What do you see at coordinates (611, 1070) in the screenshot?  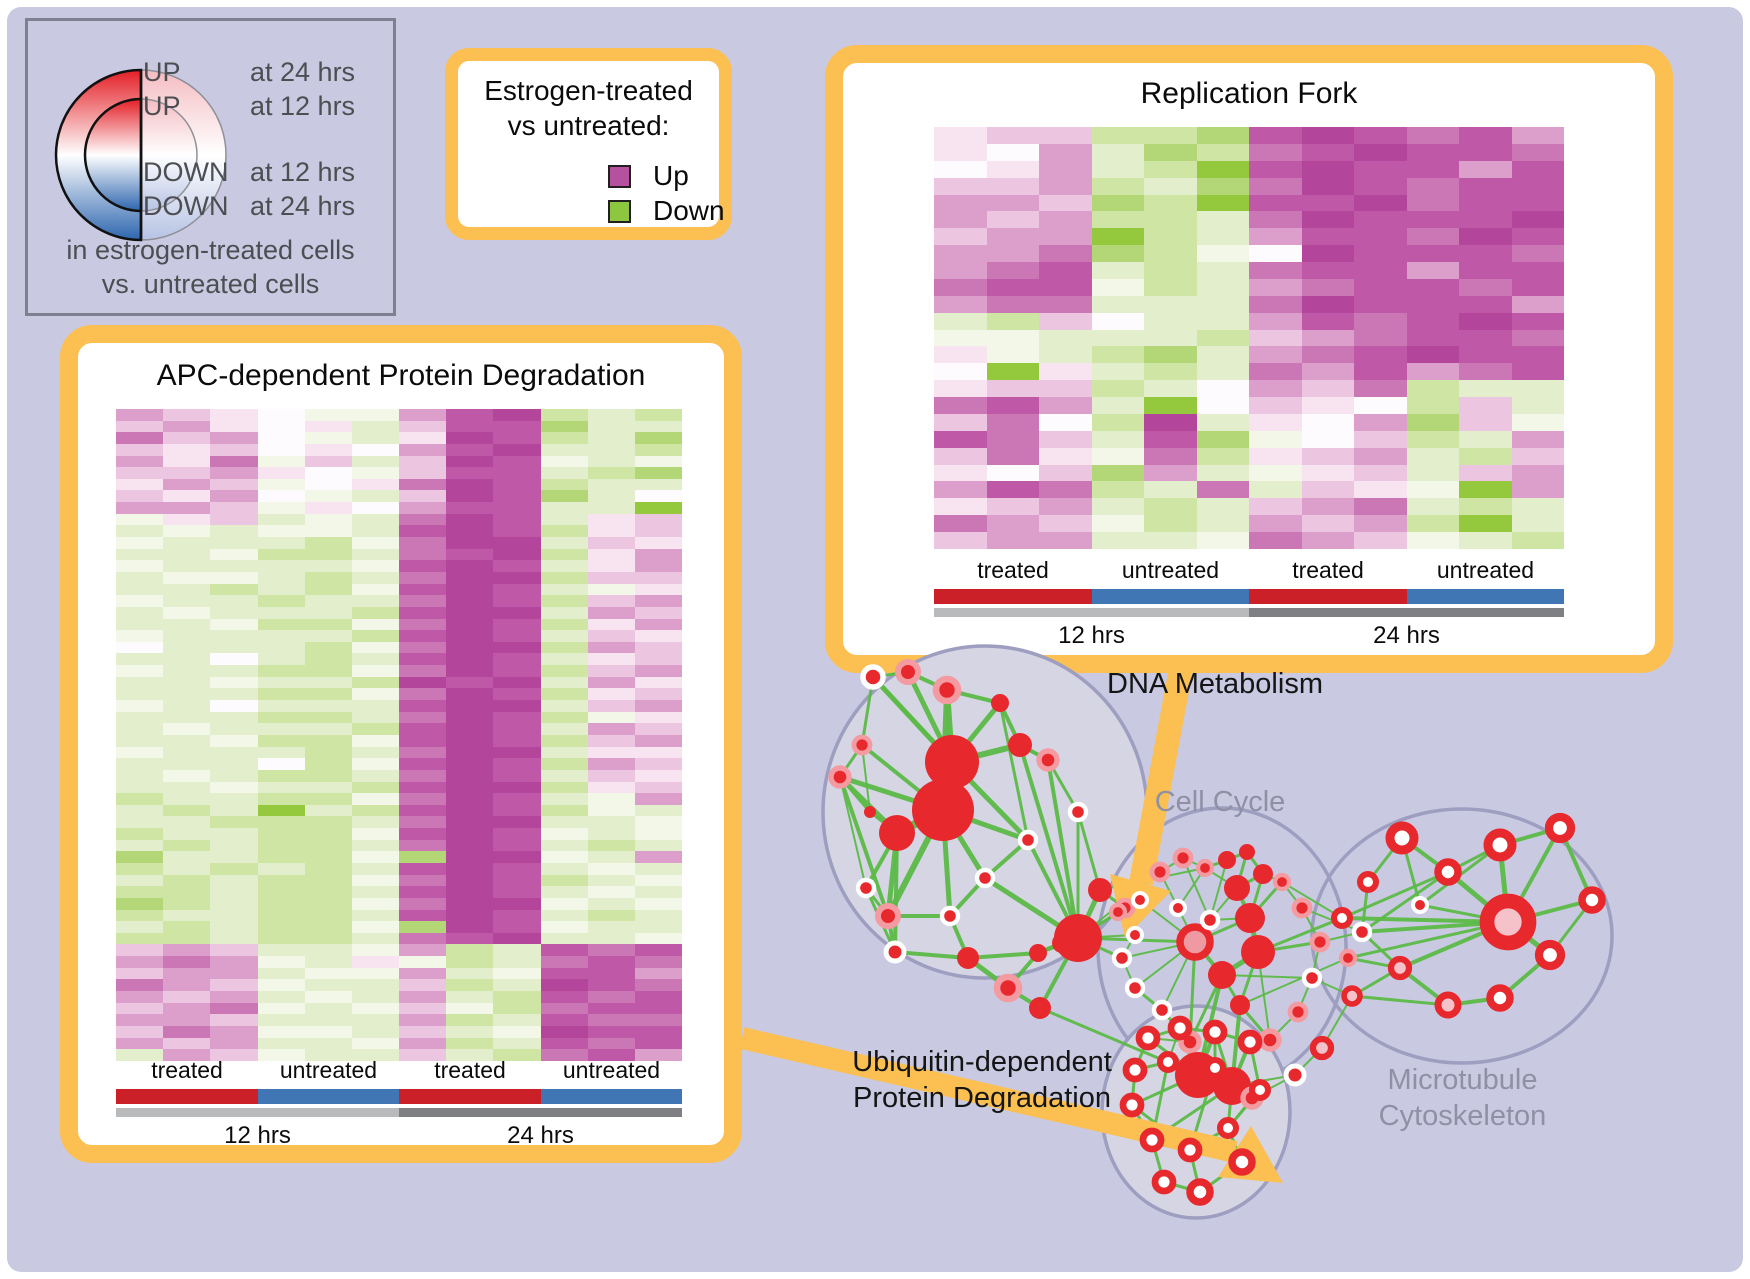 I see `apc-group-untreated-24: untreated` at bounding box center [611, 1070].